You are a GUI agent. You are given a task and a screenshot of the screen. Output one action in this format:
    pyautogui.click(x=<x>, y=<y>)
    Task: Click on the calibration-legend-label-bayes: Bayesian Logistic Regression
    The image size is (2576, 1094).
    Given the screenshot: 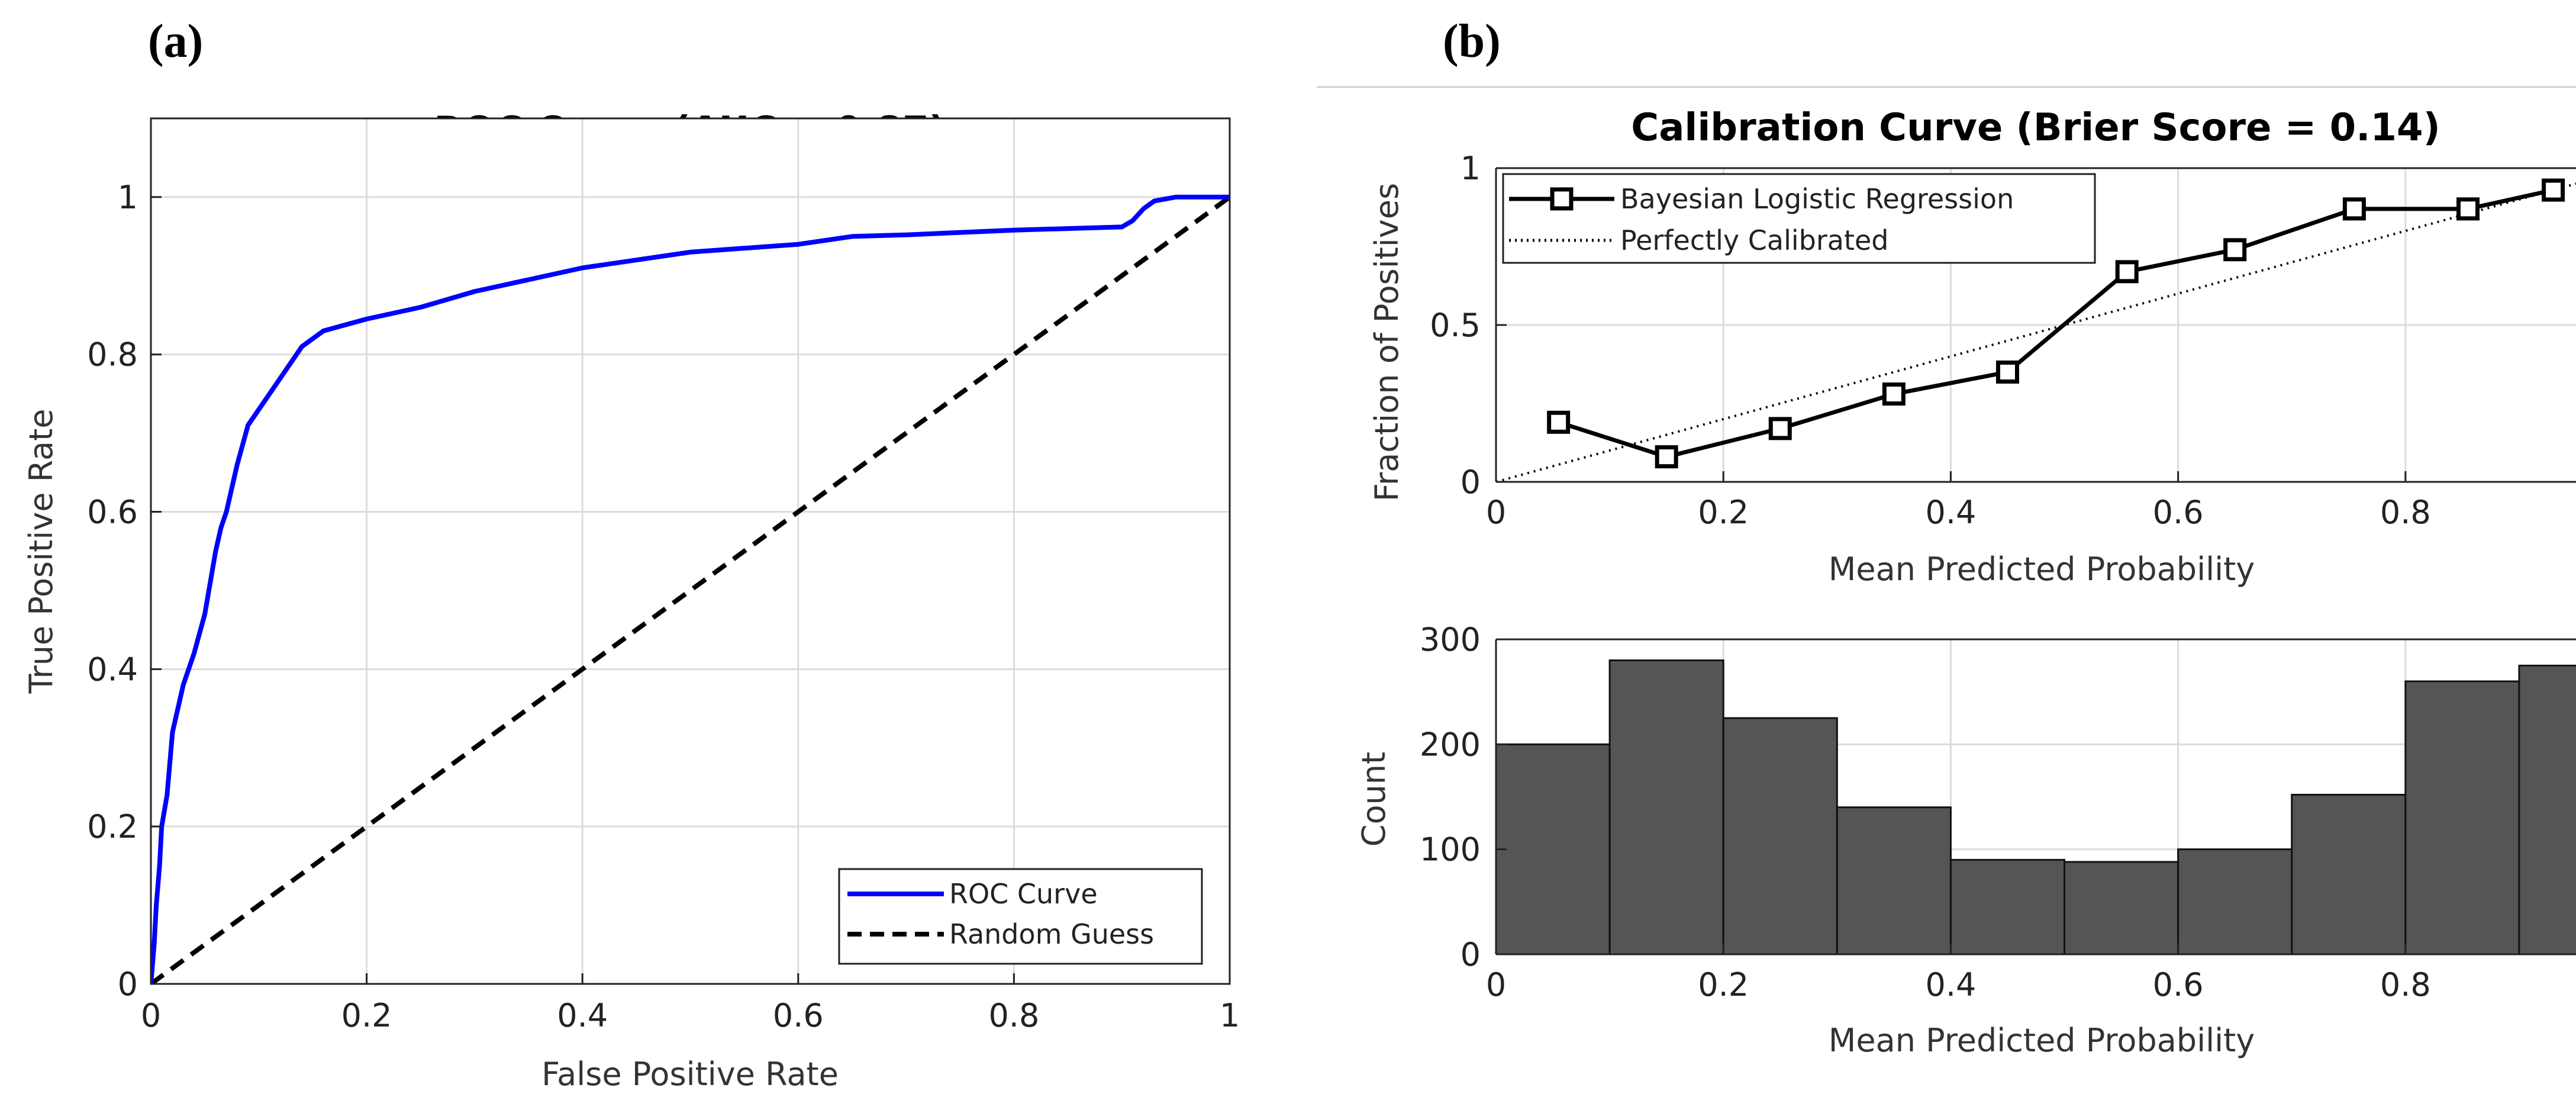 What is the action you would take?
    pyautogui.click(x=1817, y=199)
    